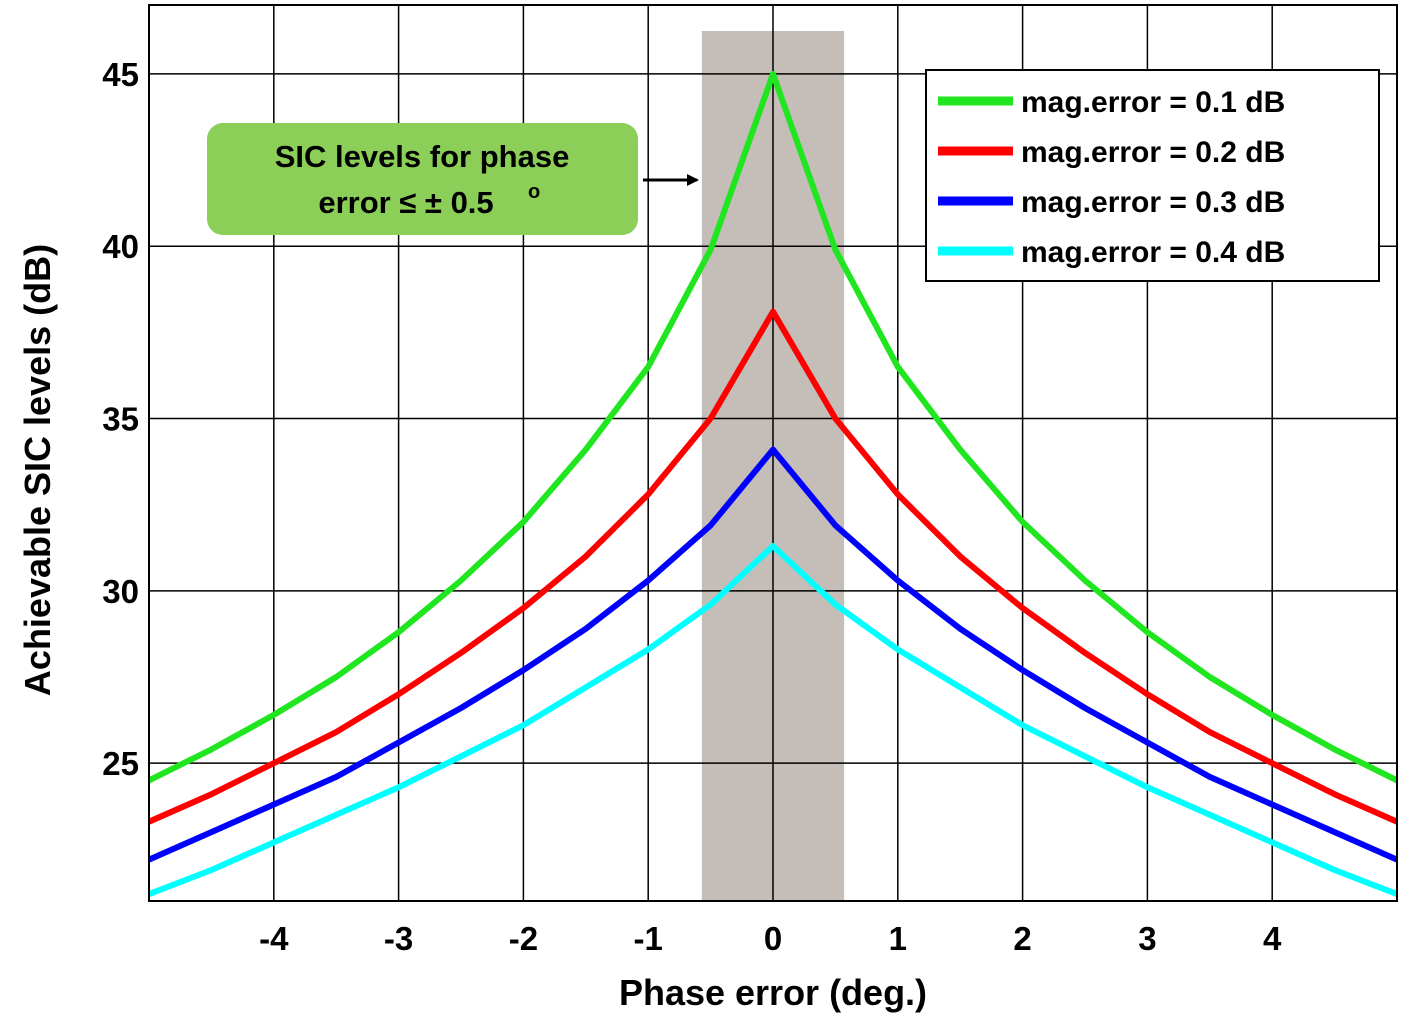 This screenshot has height=1017, width=1405. What do you see at coordinates (1153, 152) in the screenshot?
I see `legend-label-1: mag.error = 0.2 dB` at bounding box center [1153, 152].